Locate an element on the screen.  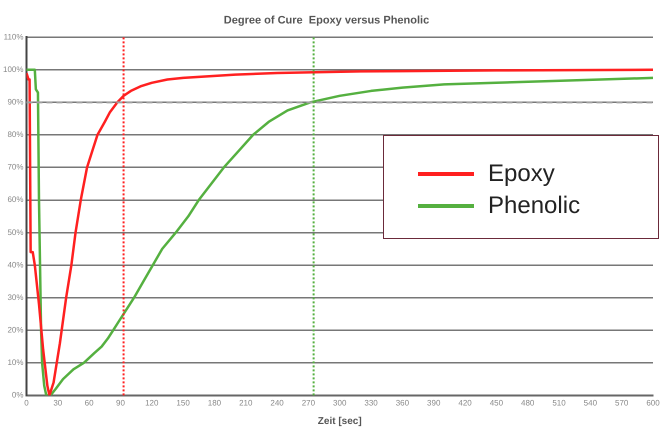
x-tick-label: 60 is located at coordinates (89, 403).